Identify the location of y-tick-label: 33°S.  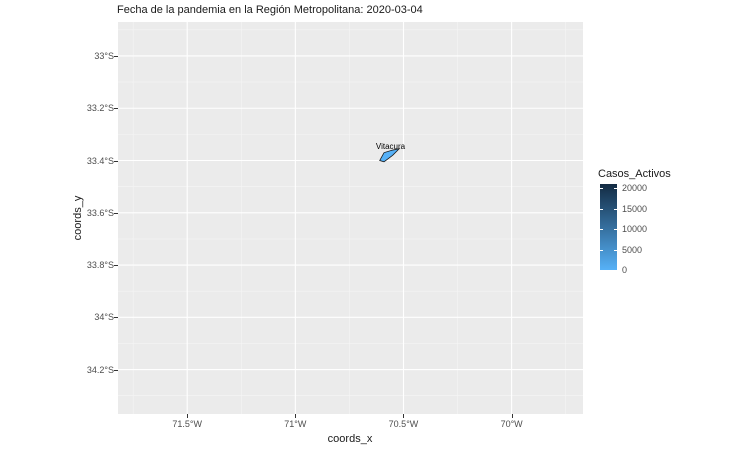
(104, 55).